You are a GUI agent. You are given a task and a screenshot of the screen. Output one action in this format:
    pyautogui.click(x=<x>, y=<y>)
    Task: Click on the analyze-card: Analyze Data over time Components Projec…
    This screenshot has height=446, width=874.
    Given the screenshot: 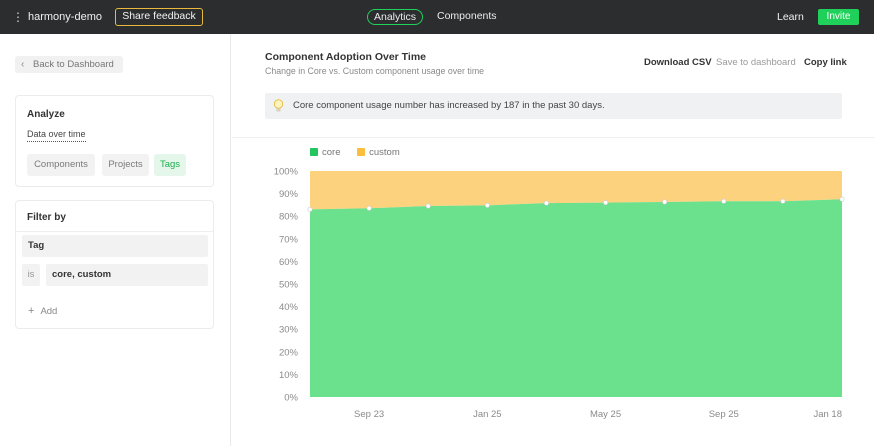 What is the action you would take?
    pyautogui.click(x=114, y=141)
    